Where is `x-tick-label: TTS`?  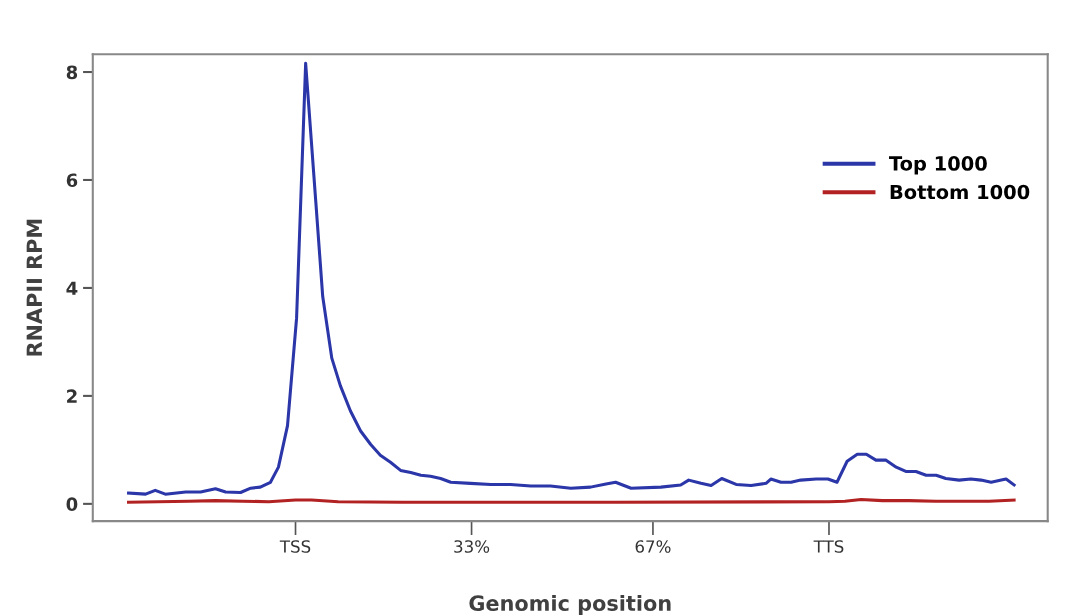 x-tick-label: TTS is located at coordinates (828, 546).